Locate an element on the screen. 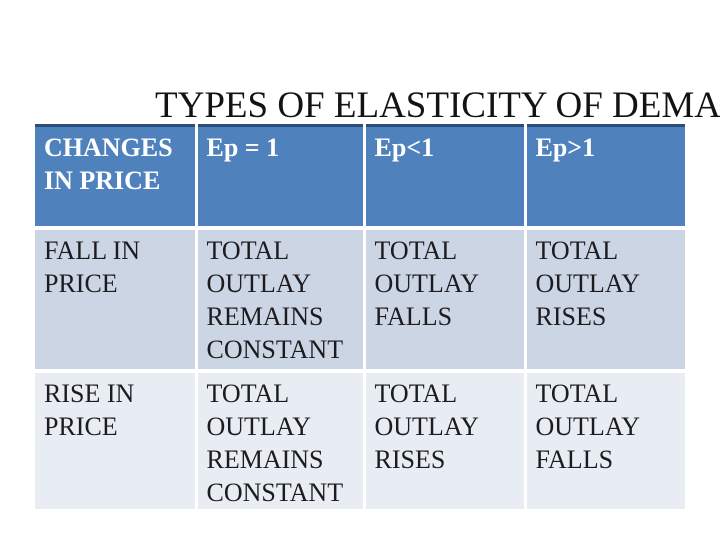  cell-rise-ep-less-1: TOTAL OUTLAY RISES is located at coordinates (445, 439).